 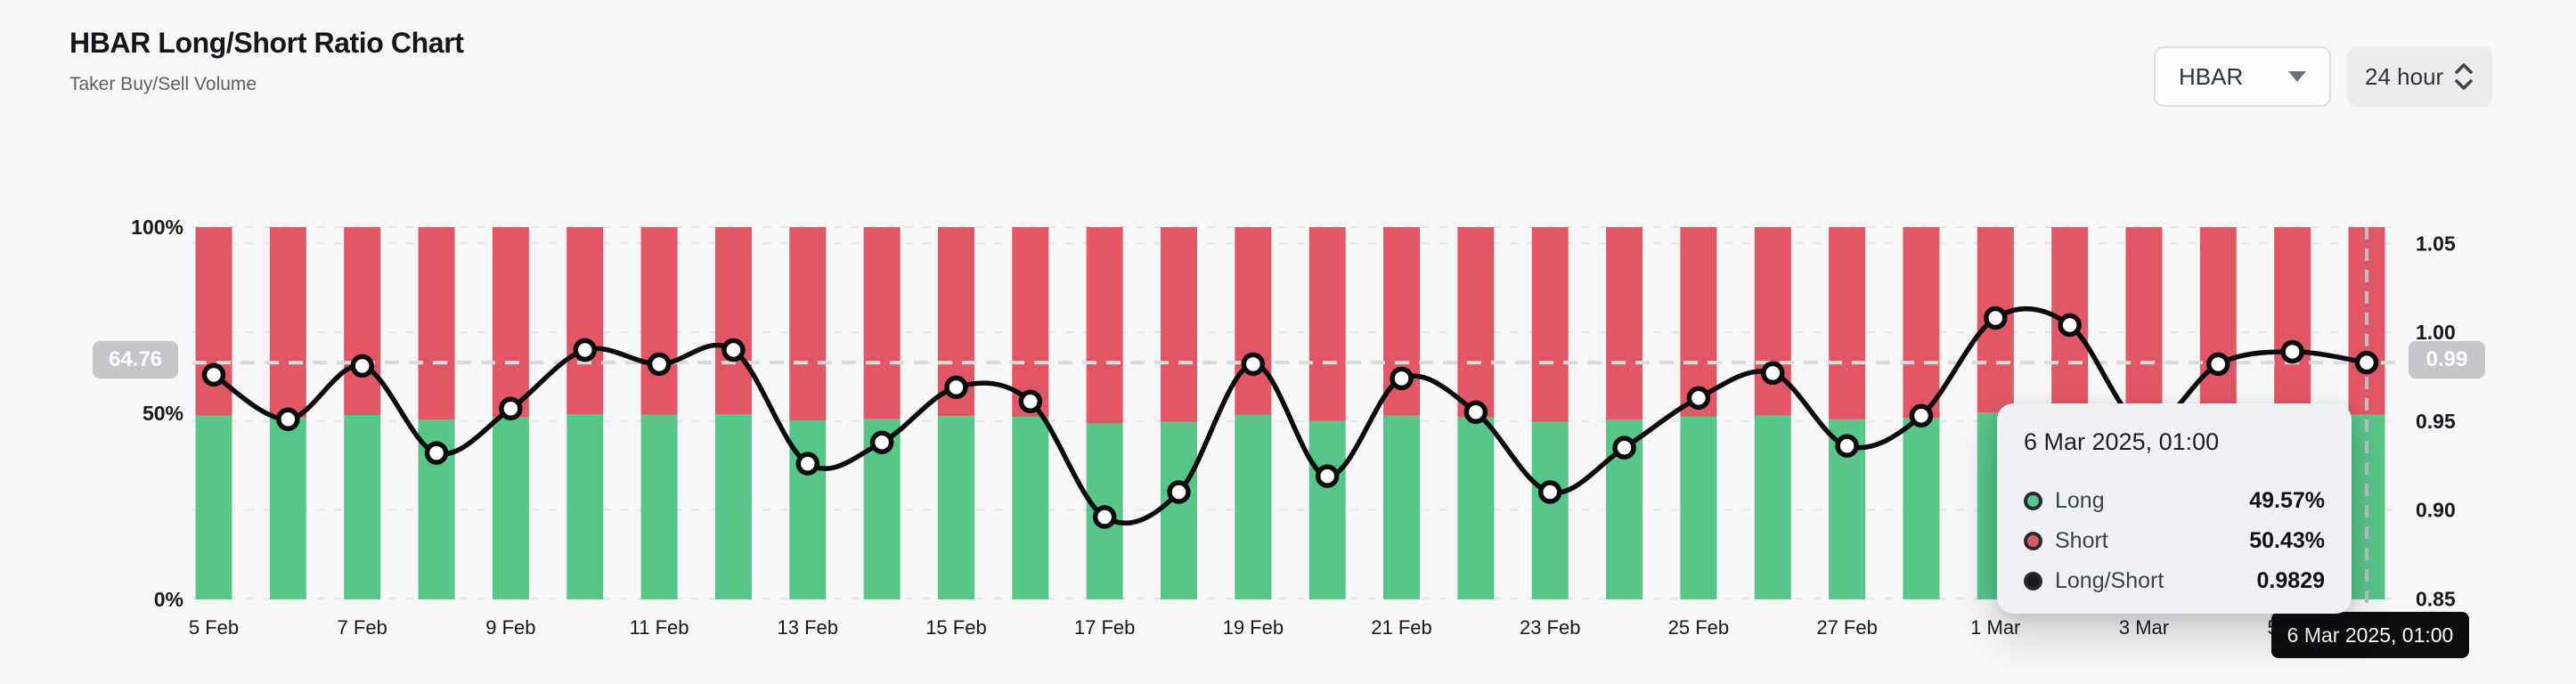 What do you see at coordinates (1847, 627) in the screenshot?
I see `x-axis-tick: 27 Feb` at bounding box center [1847, 627].